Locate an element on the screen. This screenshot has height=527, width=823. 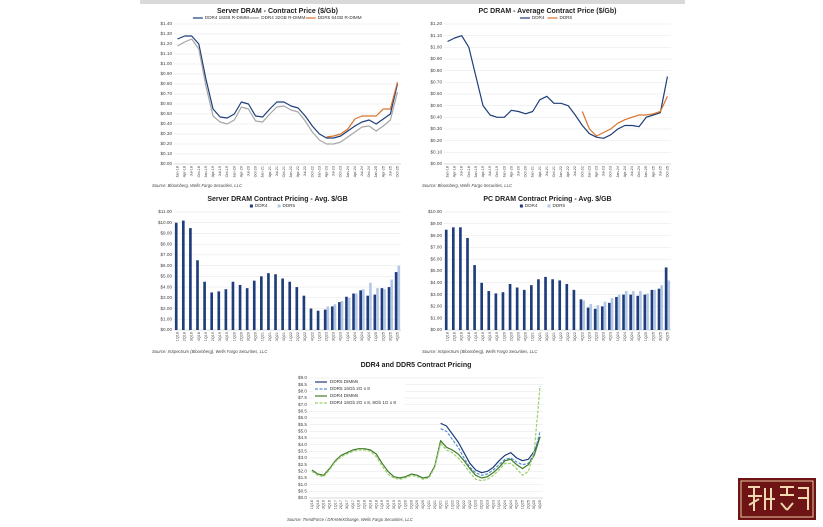
x-tick-label: 4Q22 is located at coordinates (582, 336).